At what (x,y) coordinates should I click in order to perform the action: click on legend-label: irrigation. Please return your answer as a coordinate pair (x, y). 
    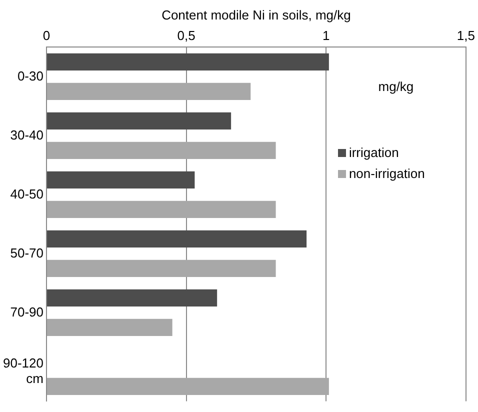
    Looking at the image, I should click on (373, 152).